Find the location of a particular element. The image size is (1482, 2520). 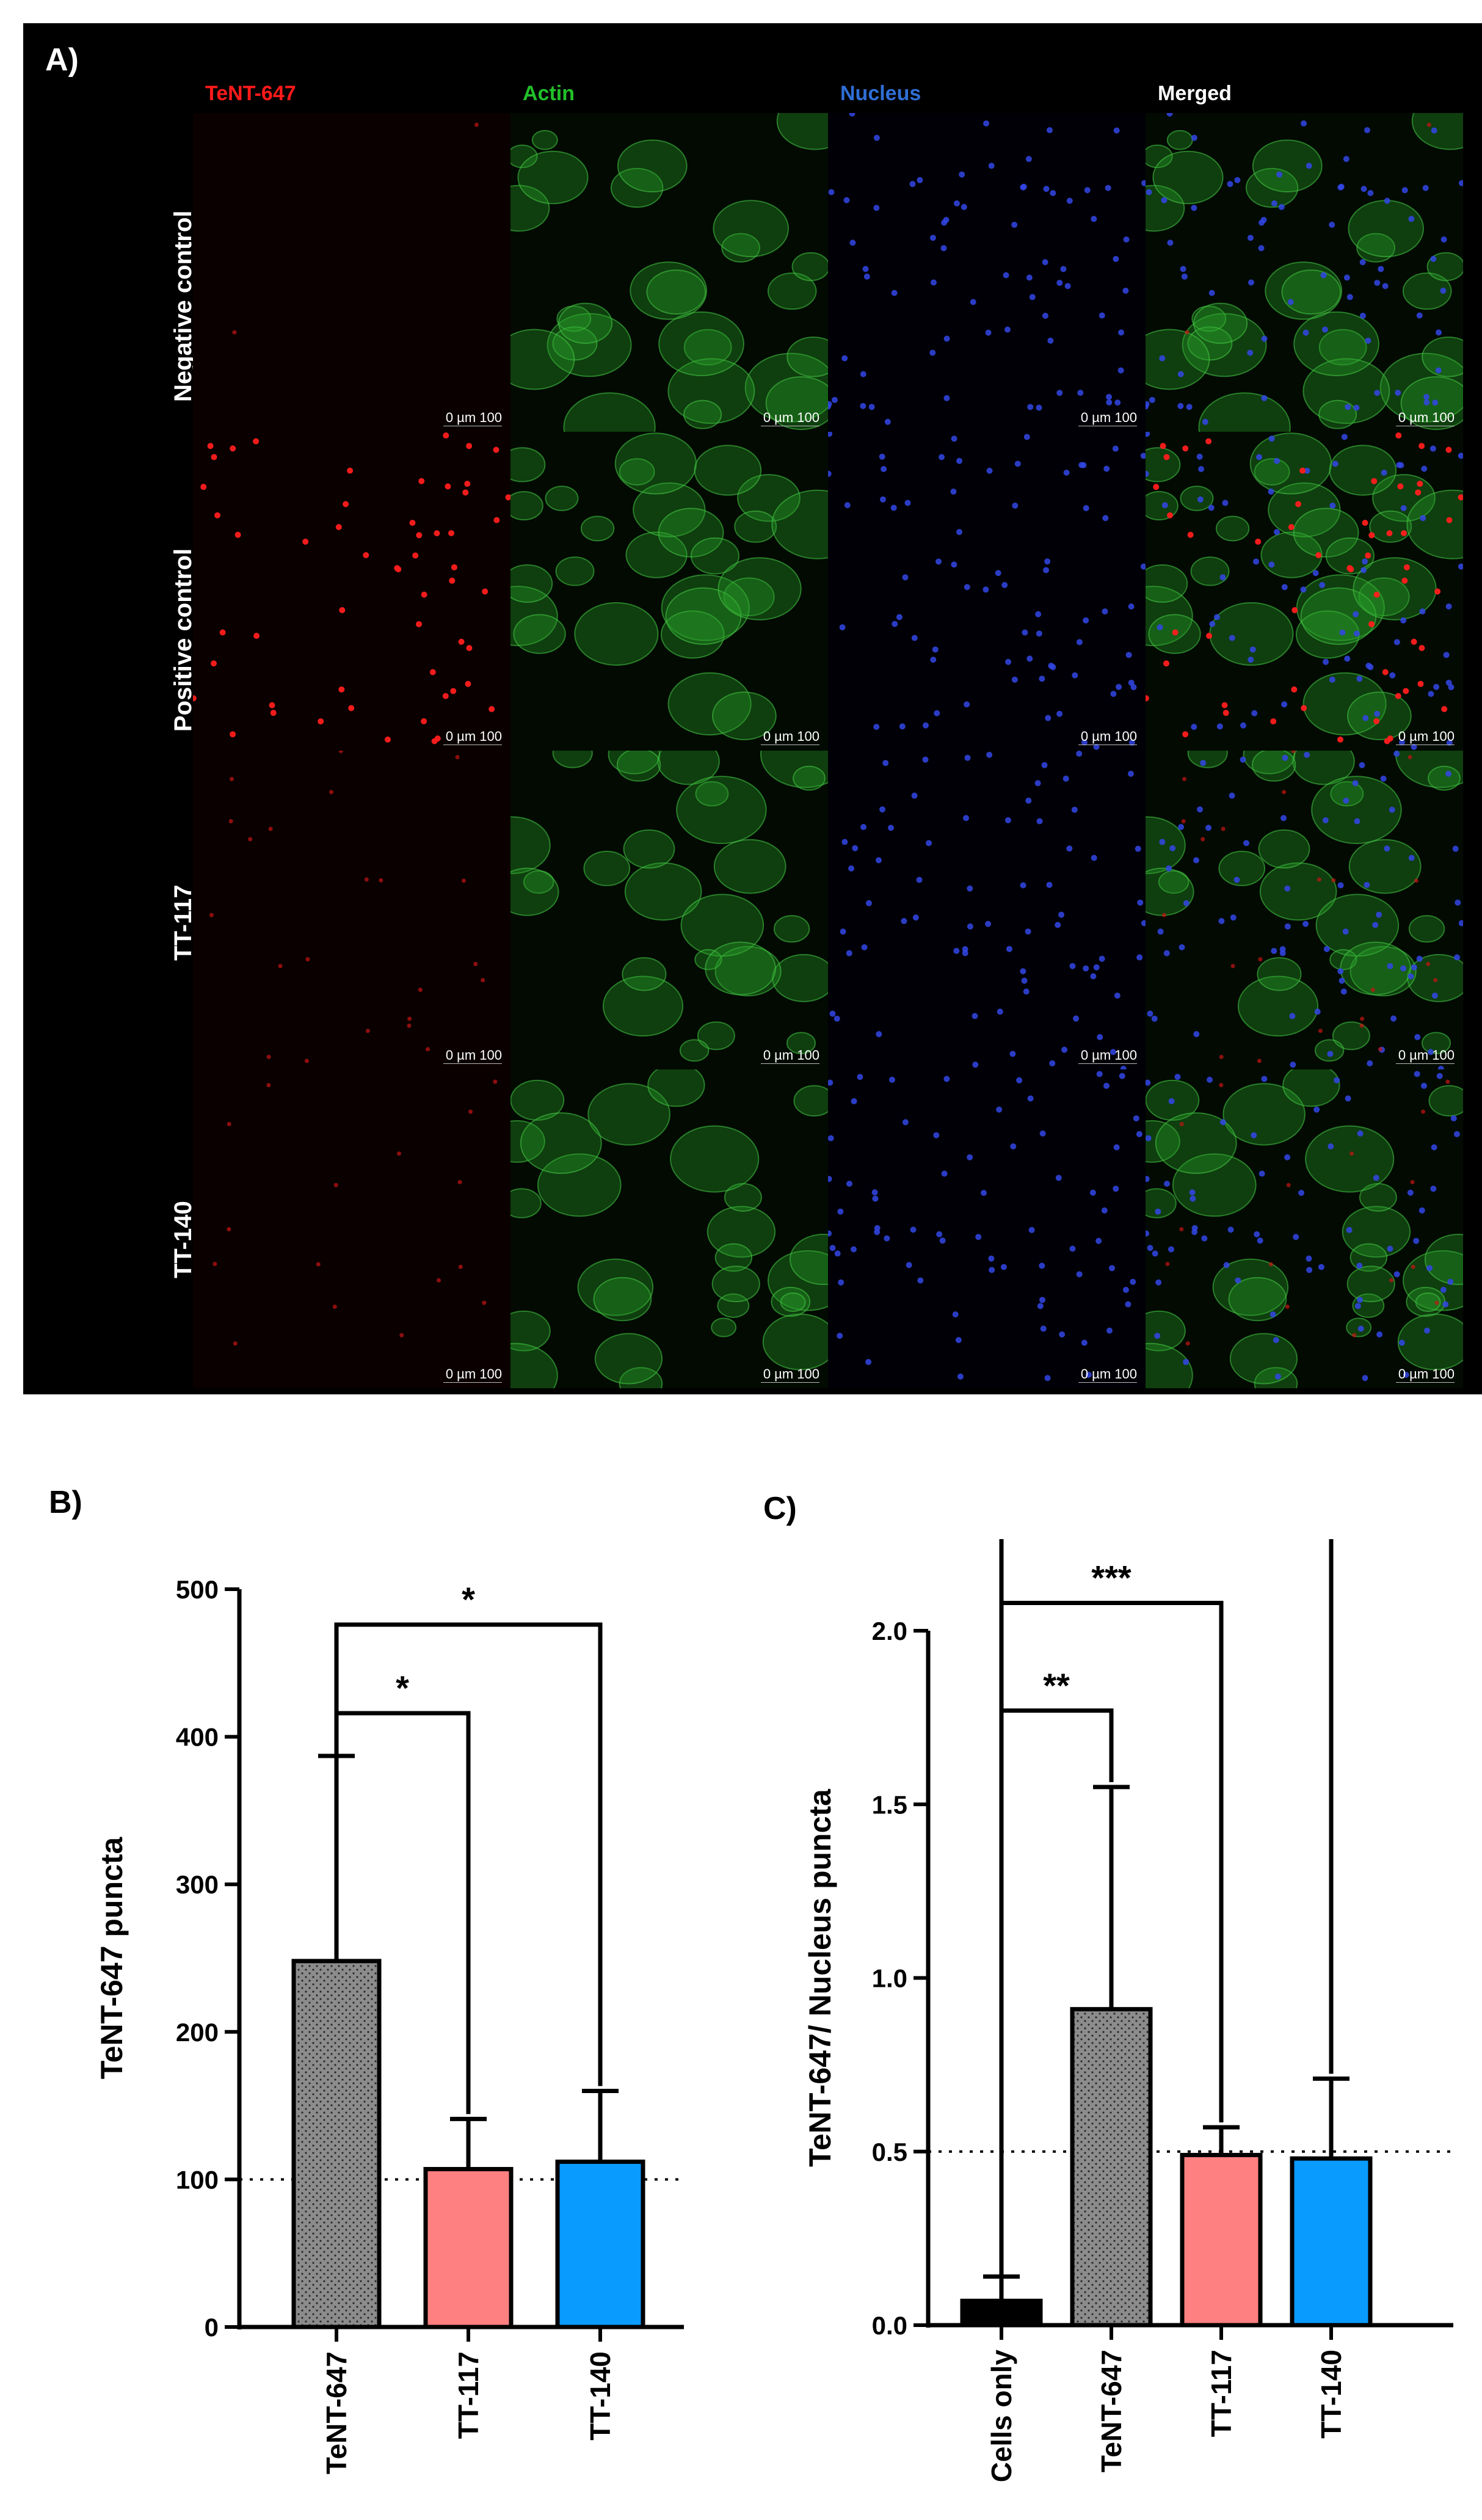

significance-label-0: * is located at coordinates (402, 1688).